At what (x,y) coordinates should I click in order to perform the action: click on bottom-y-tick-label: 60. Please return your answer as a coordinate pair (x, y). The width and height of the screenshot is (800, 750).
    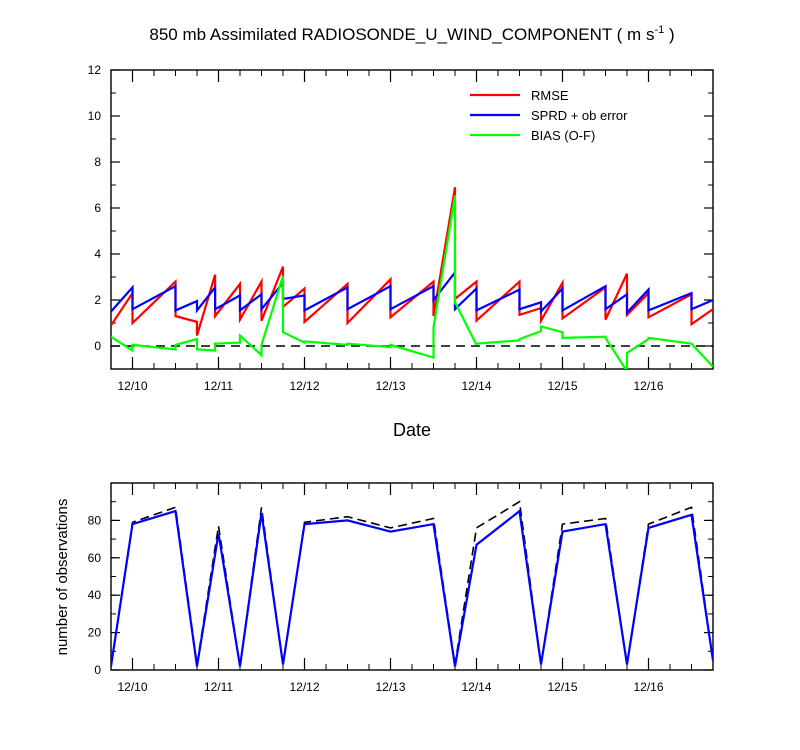
    Looking at the image, I should click on (95, 558).